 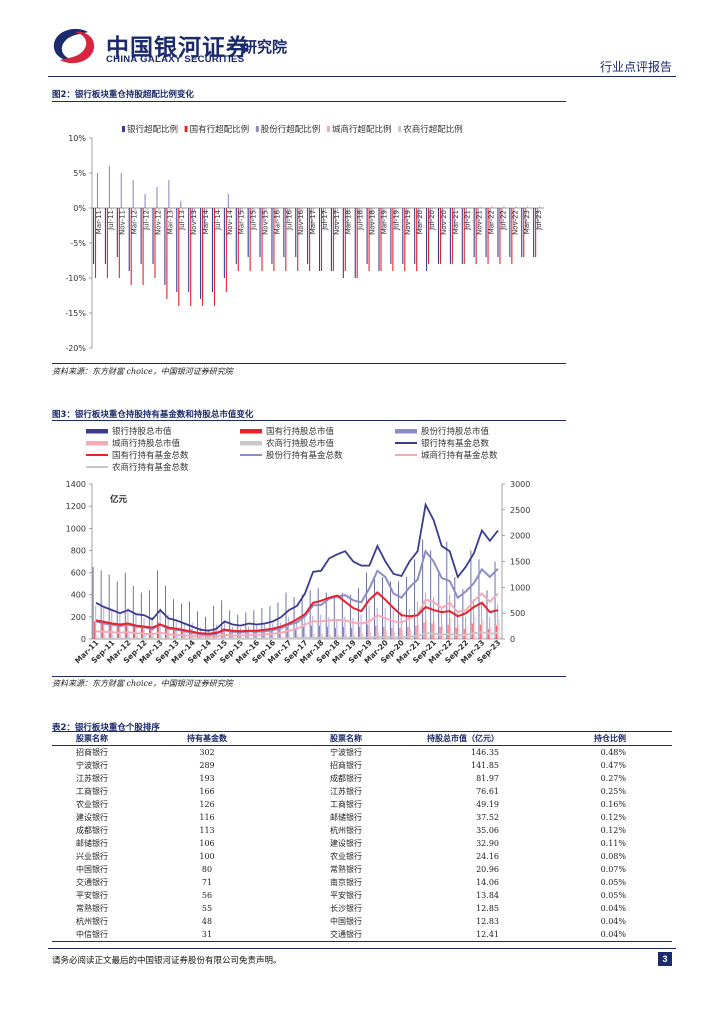 I want to click on cell-stock-name-2: 常熟银行, so click(x=346, y=869).